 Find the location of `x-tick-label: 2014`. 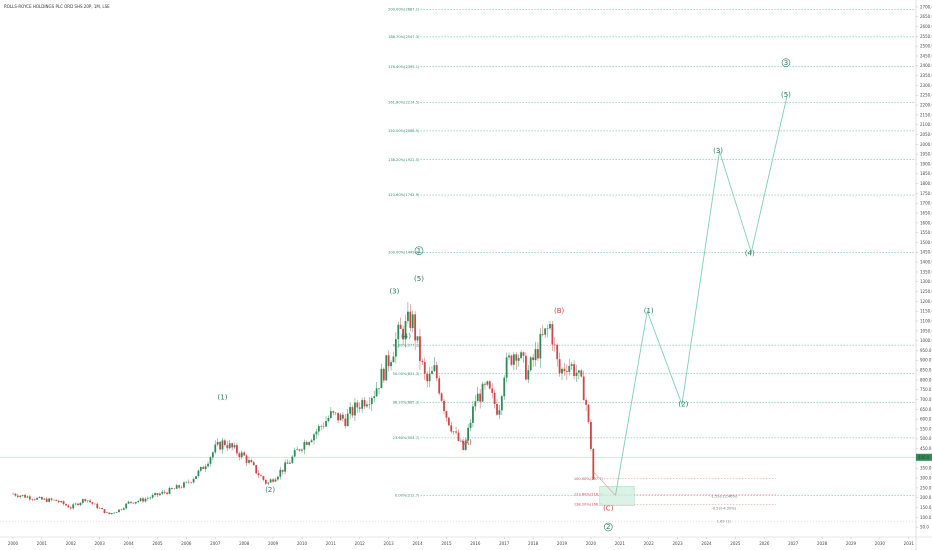

x-tick-label: 2014 is located at coordinates (417, 543).